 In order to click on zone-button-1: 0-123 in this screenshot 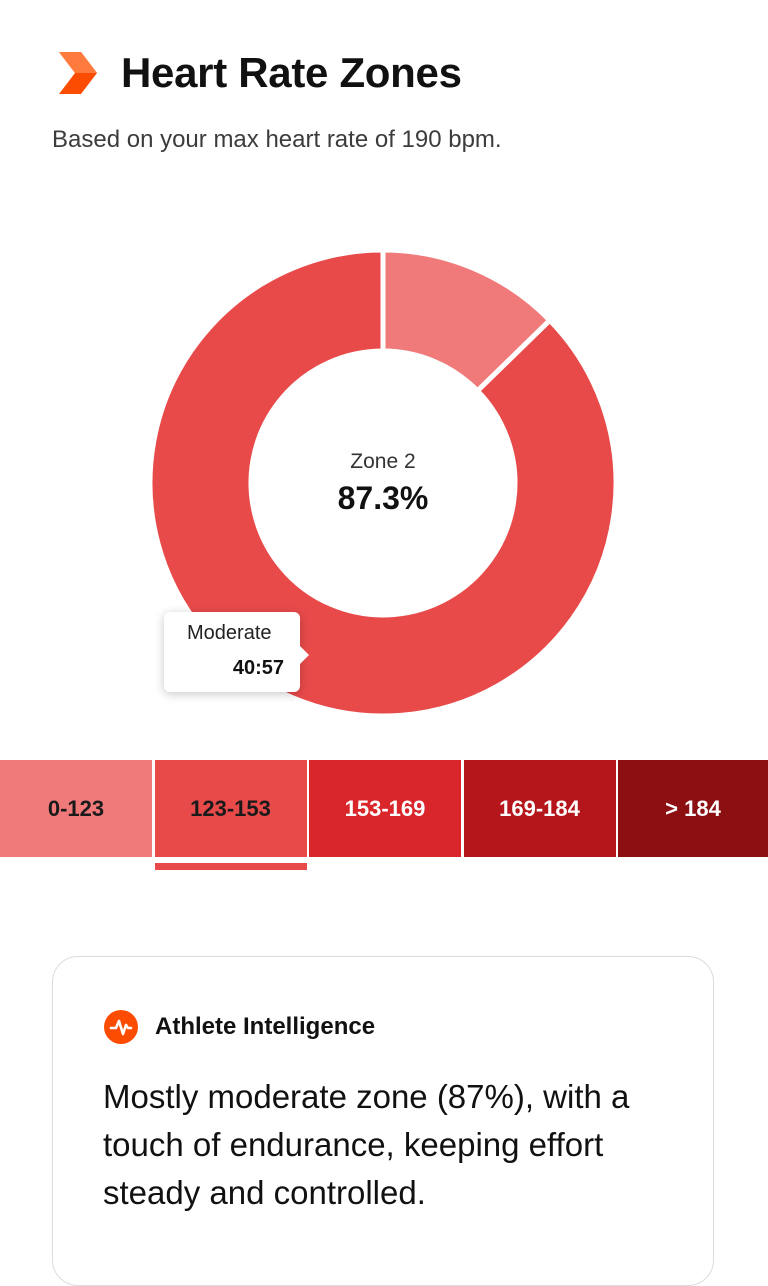, I will do `click(76, 808)`.